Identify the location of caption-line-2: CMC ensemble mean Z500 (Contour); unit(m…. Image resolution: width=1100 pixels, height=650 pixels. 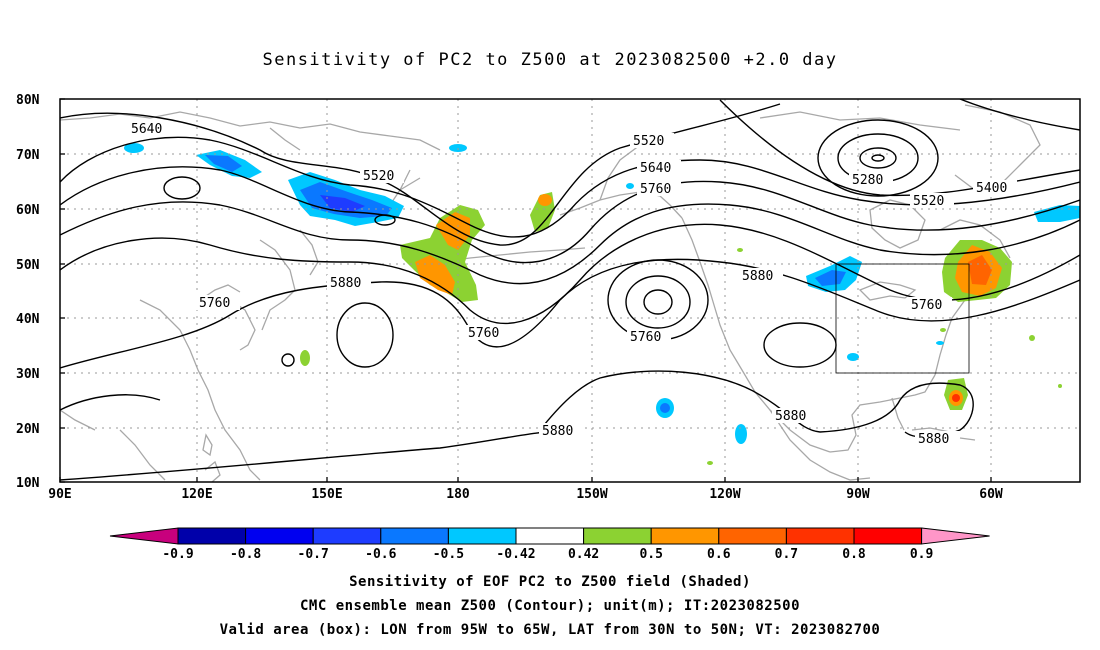
(549, 606).